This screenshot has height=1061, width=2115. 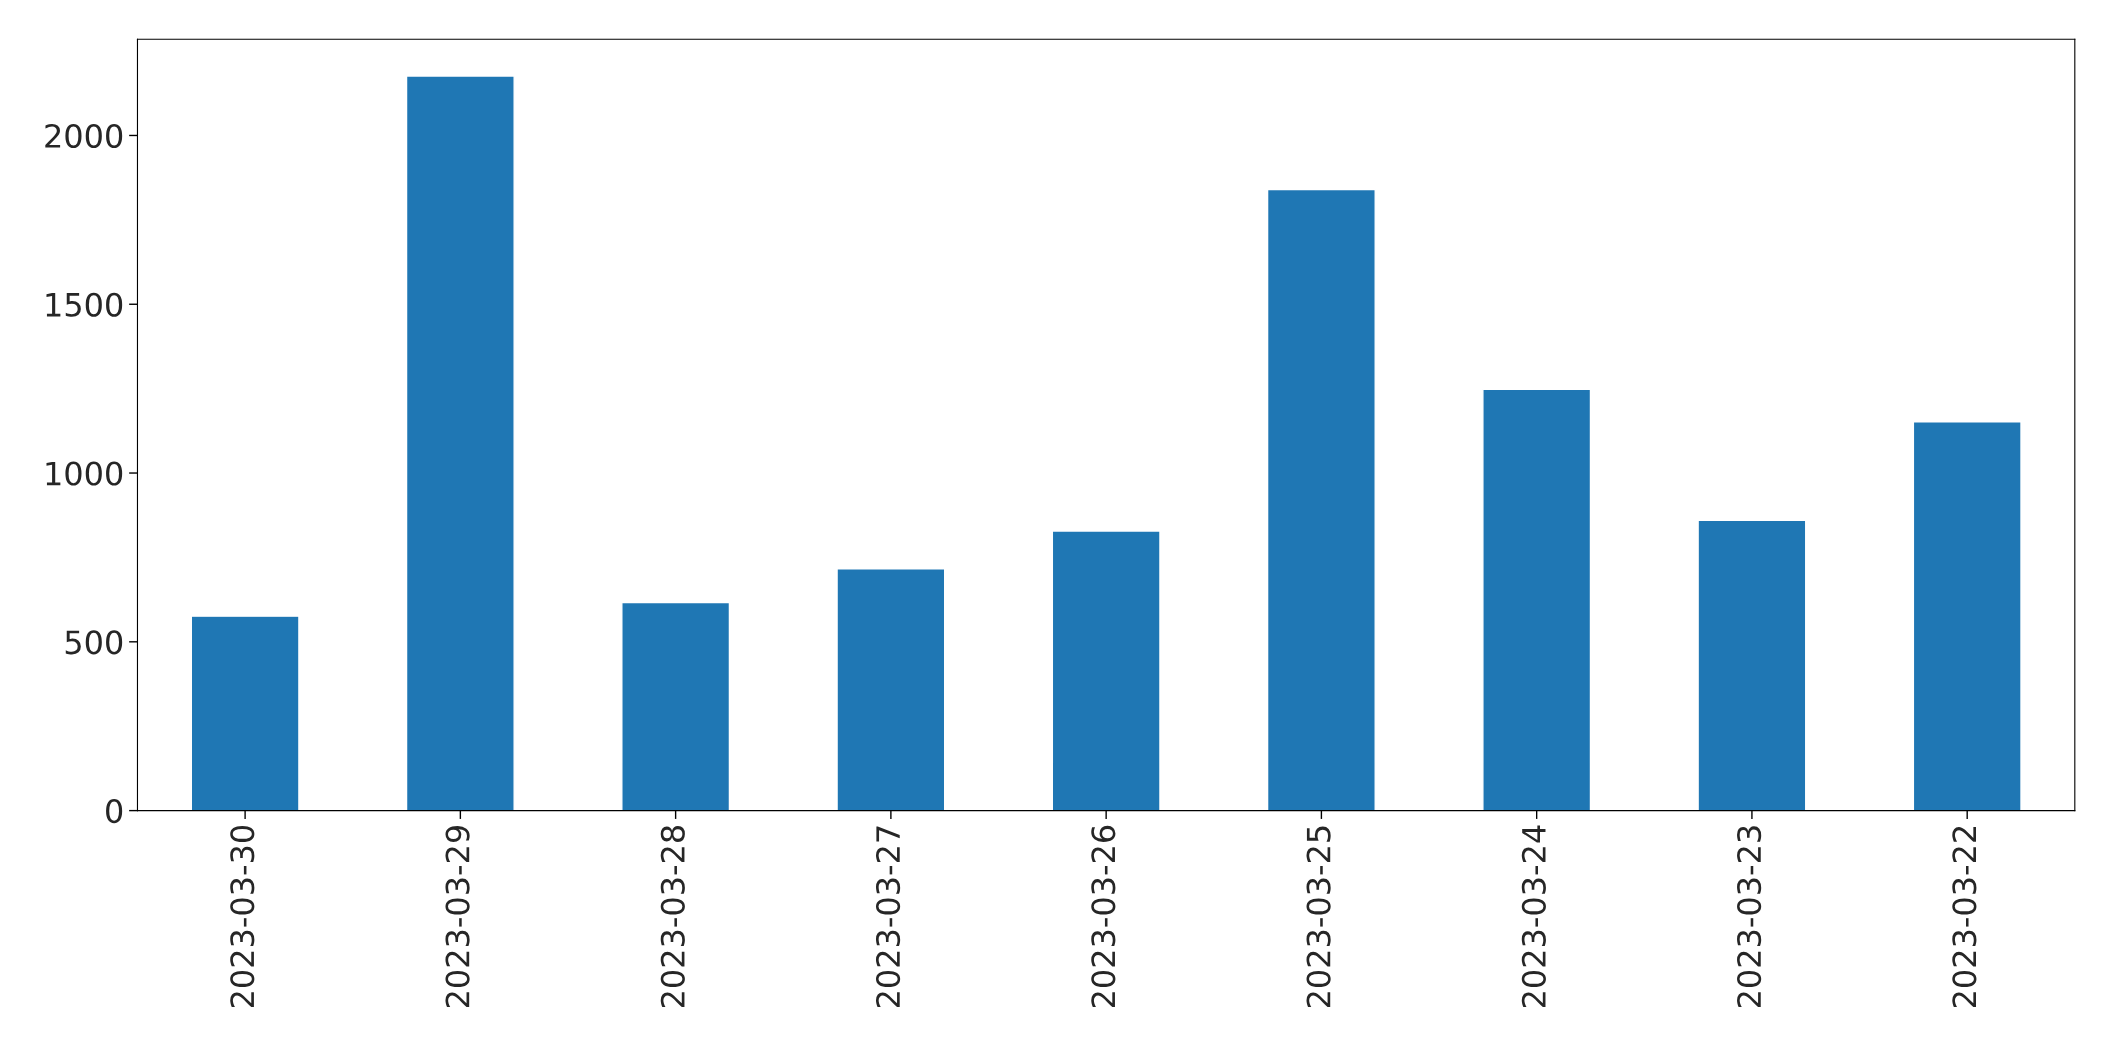 What do you see at coordinates (94, 642) in the screenshot?
I see `y-tick-label: 500` at bounding box center [94, 642].